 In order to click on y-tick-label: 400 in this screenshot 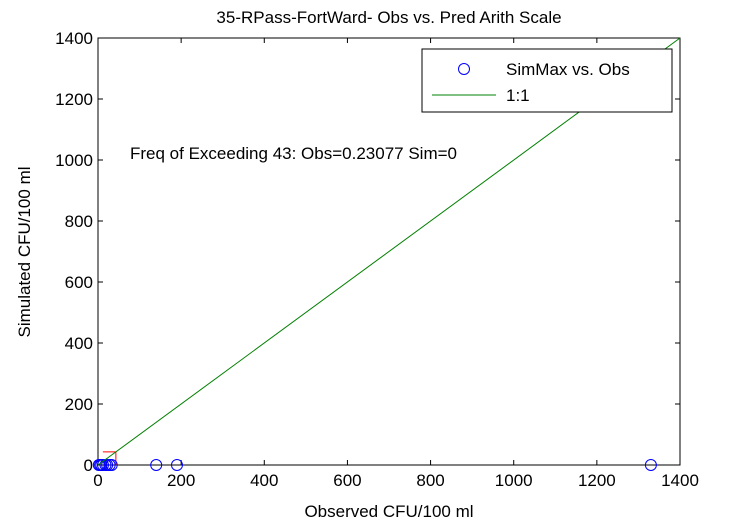, I will do `click(79, 343)`.